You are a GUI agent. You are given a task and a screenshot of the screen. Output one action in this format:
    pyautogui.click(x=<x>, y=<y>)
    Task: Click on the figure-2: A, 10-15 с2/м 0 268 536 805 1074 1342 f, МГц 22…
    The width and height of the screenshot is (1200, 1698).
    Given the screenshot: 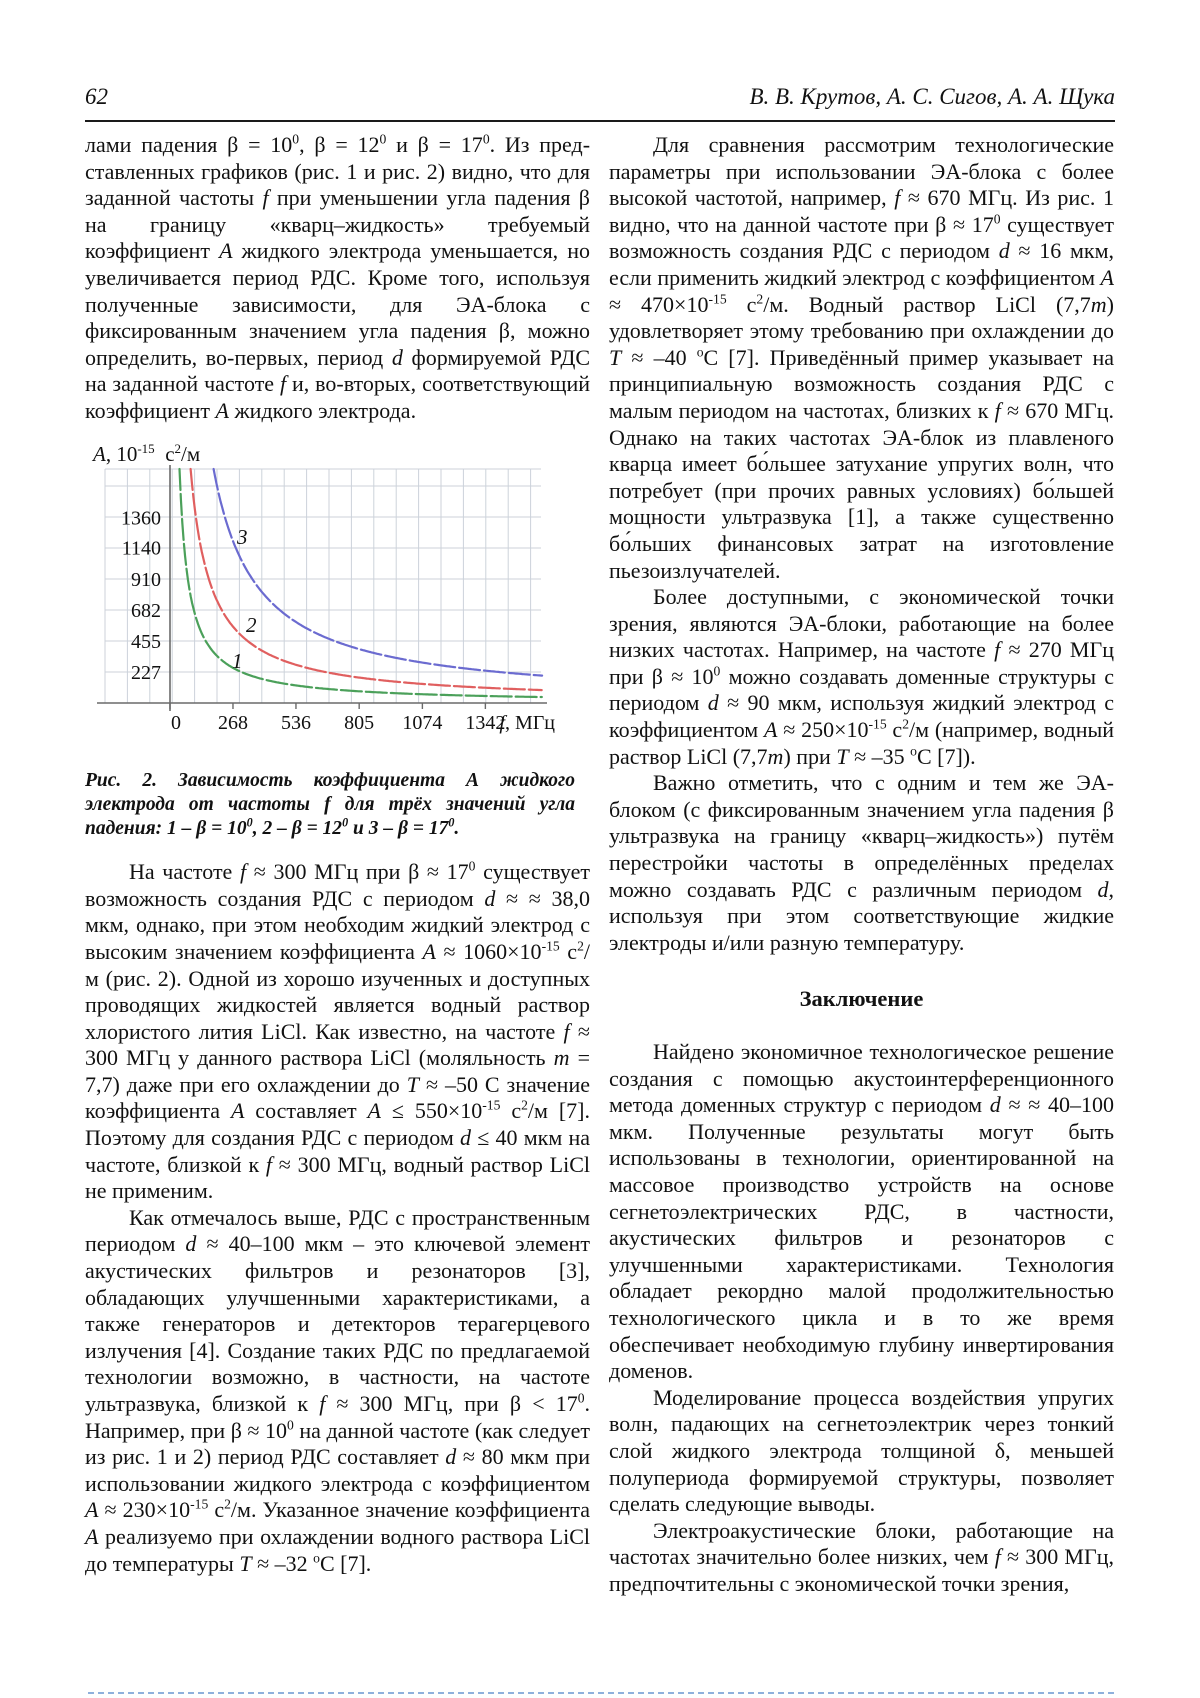 What is the action you would take?
    pyautogui.click(x=330, y=641)
    